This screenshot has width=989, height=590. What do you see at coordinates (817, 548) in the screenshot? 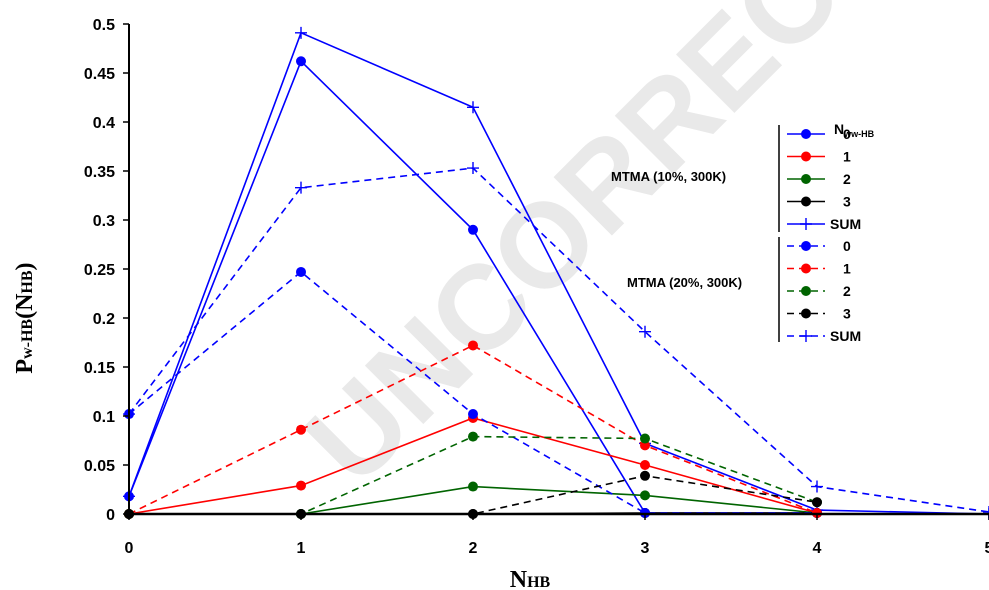
I see `x-tick-label: 4` at bounding box center [817, 548].